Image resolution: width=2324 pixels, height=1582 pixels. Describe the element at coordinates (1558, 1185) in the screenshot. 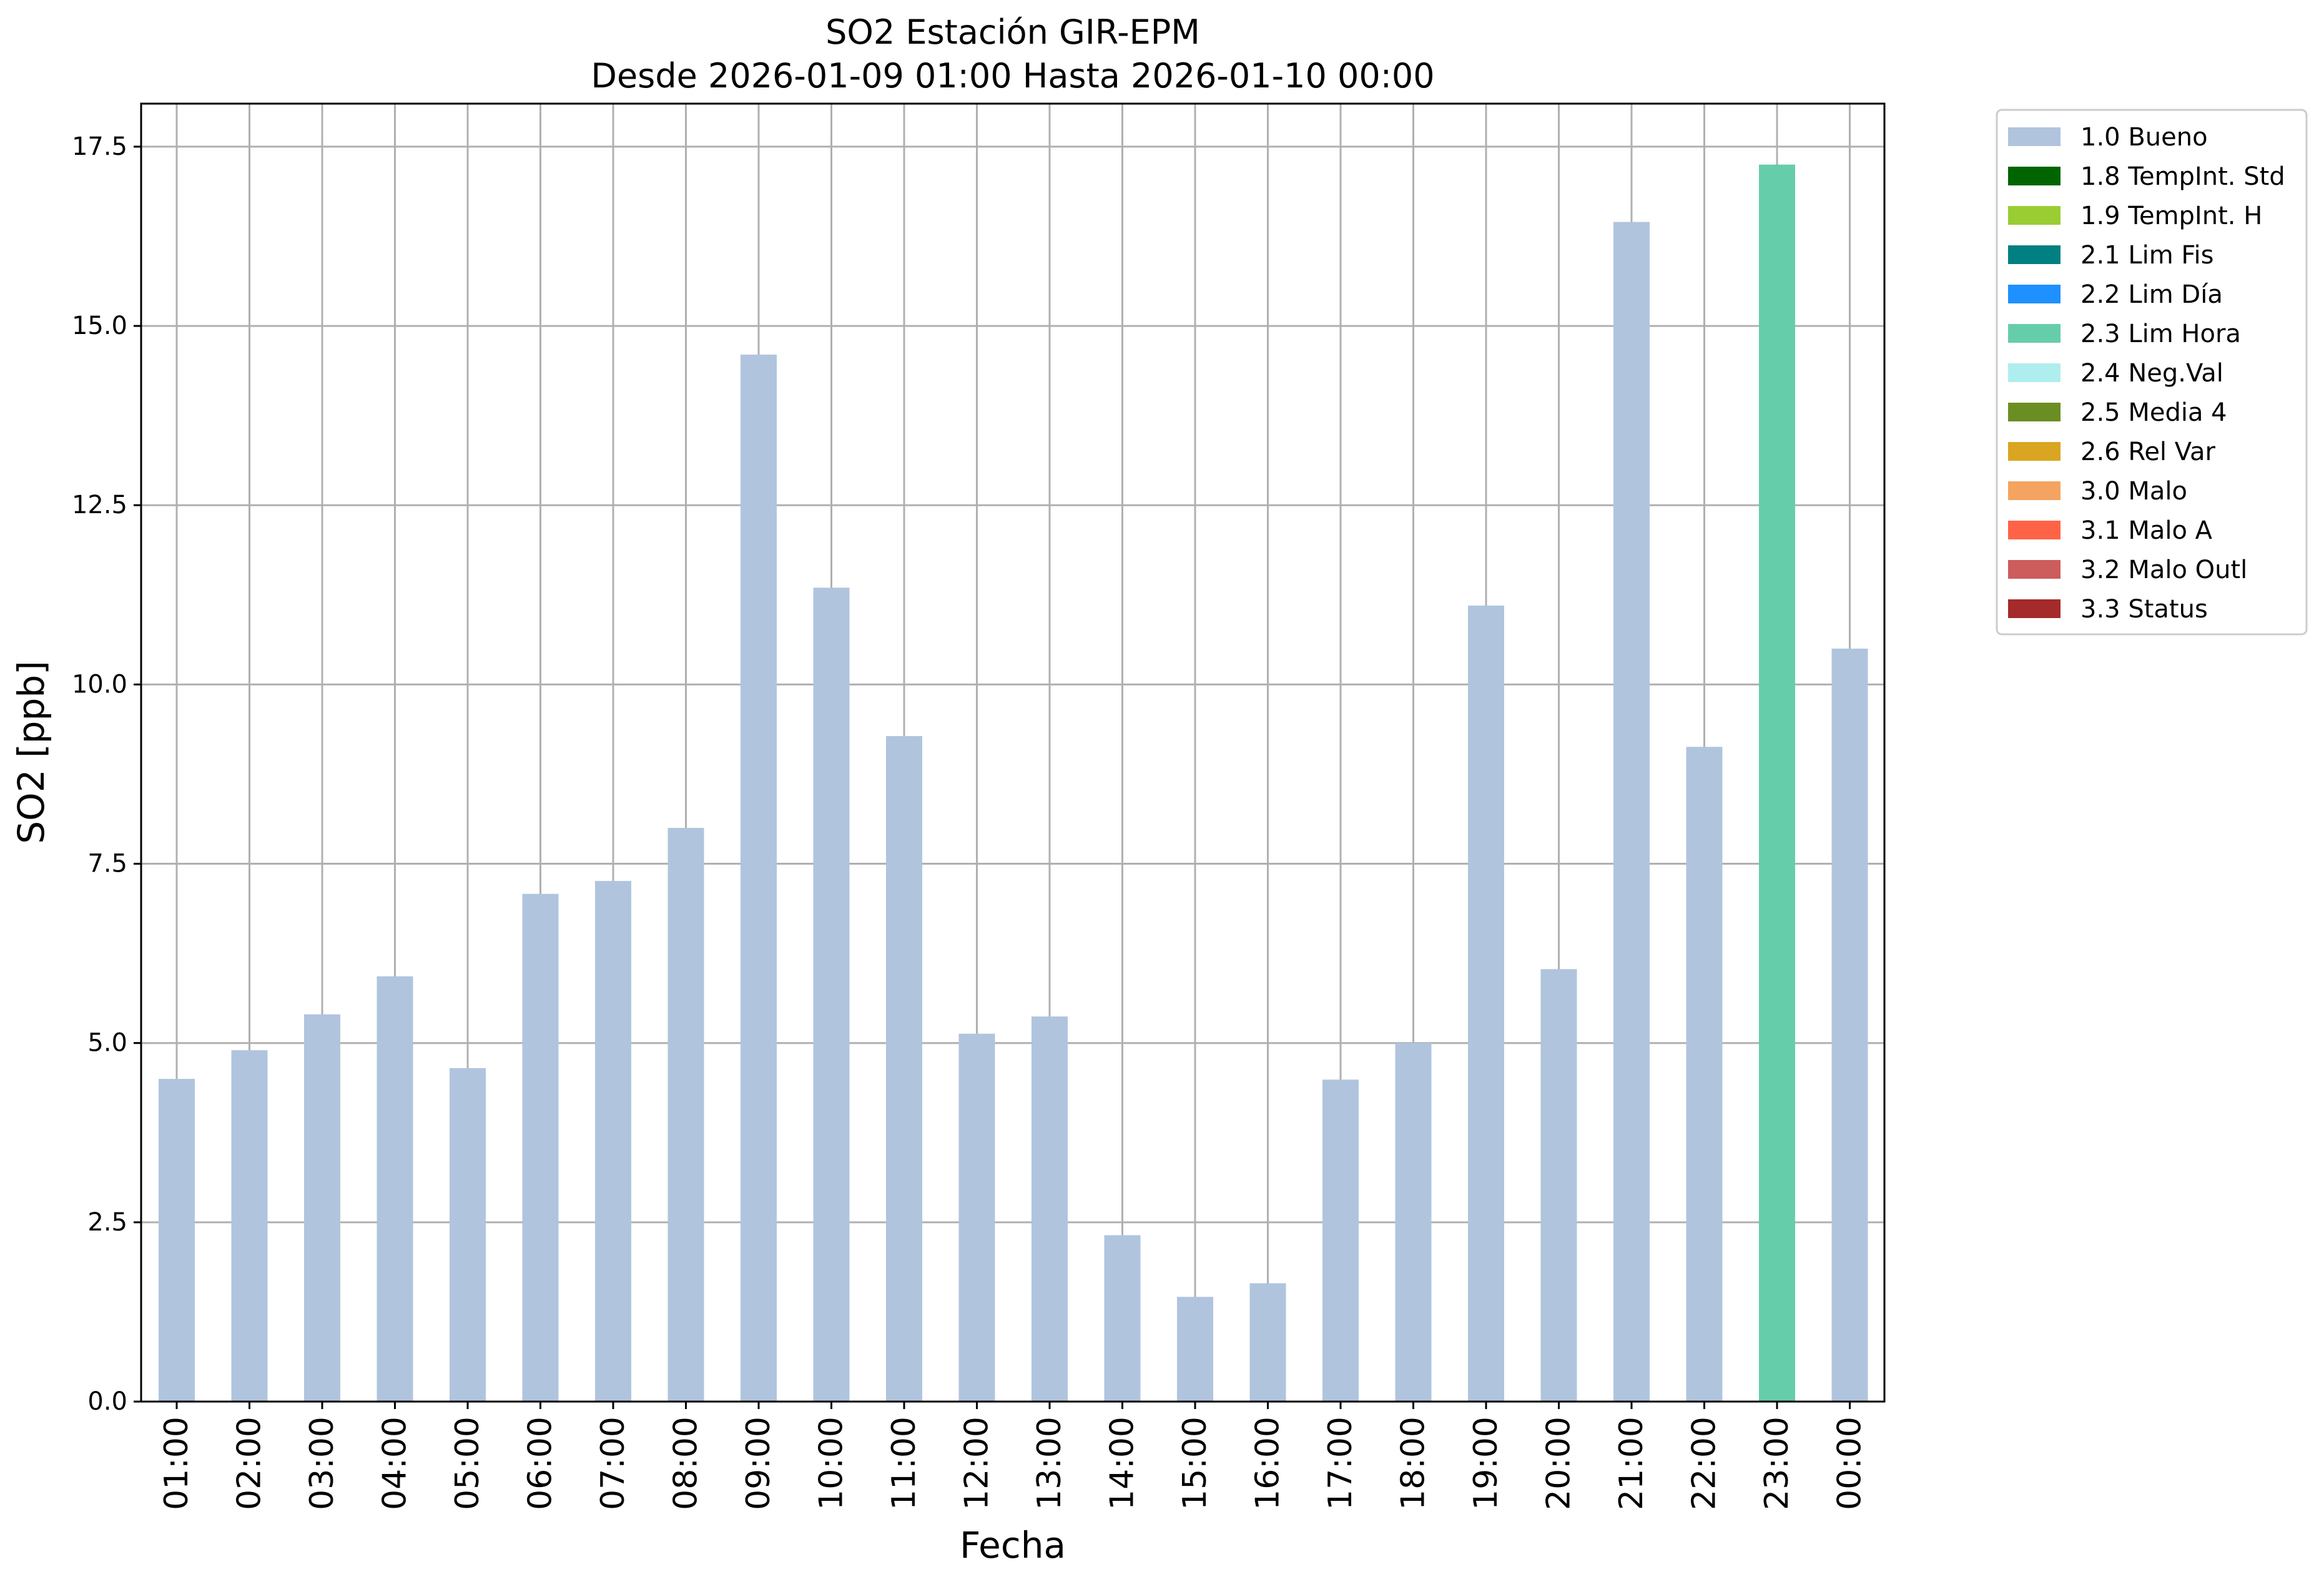

I see `bar-2000` at that location.